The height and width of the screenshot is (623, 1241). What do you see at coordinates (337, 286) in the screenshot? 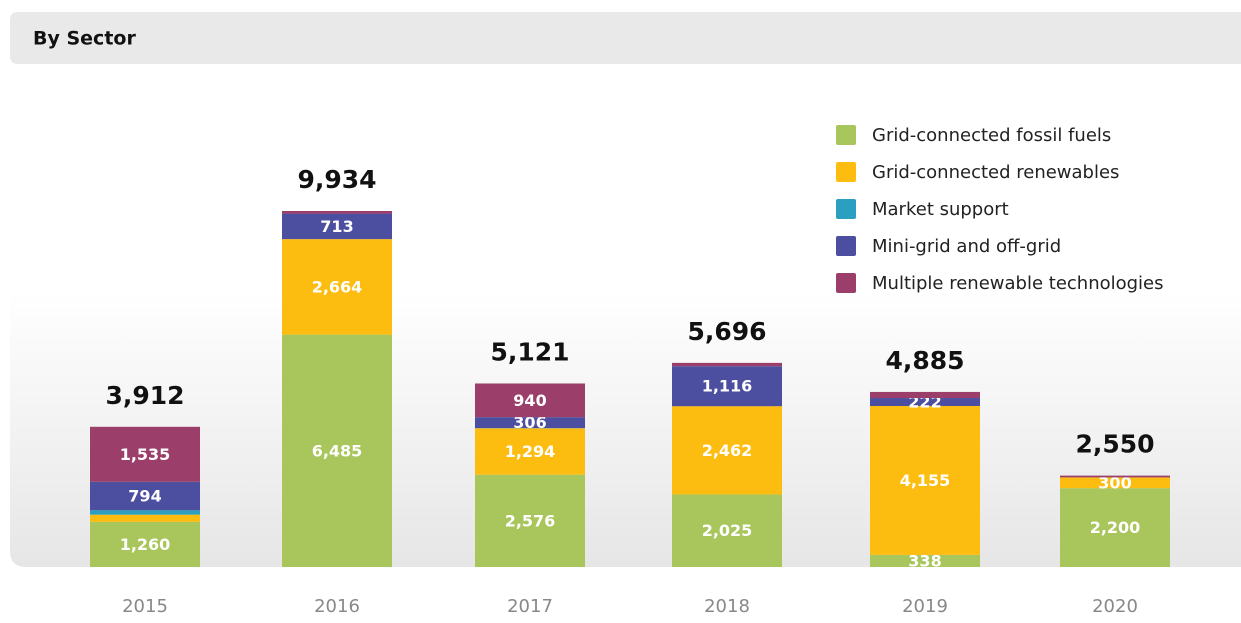
I see `data-label: 2,664` at bounding box center [337, 286].